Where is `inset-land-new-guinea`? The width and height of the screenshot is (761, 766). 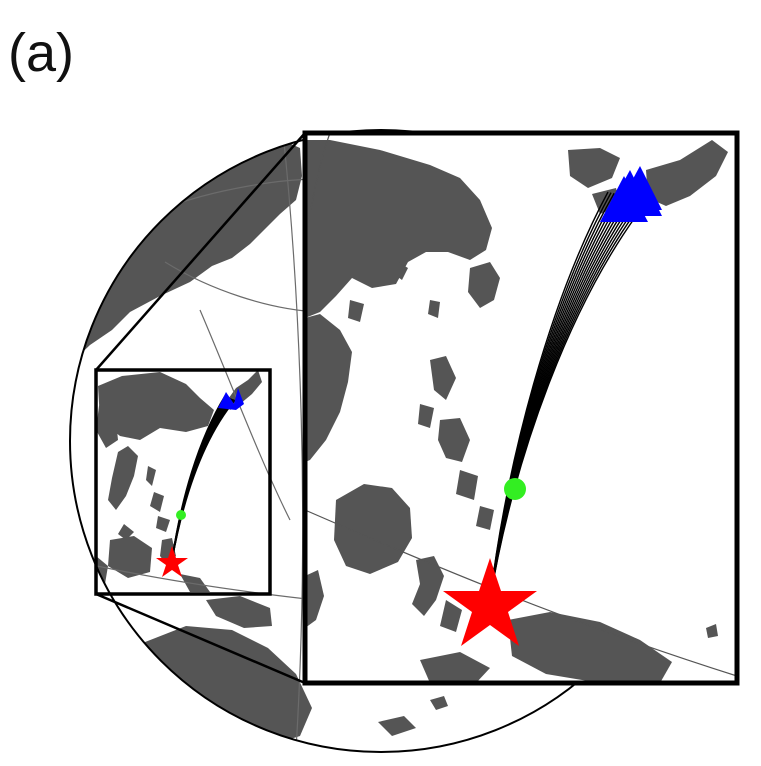
inset-land-new-guinea is located at coordinates (590, 647).